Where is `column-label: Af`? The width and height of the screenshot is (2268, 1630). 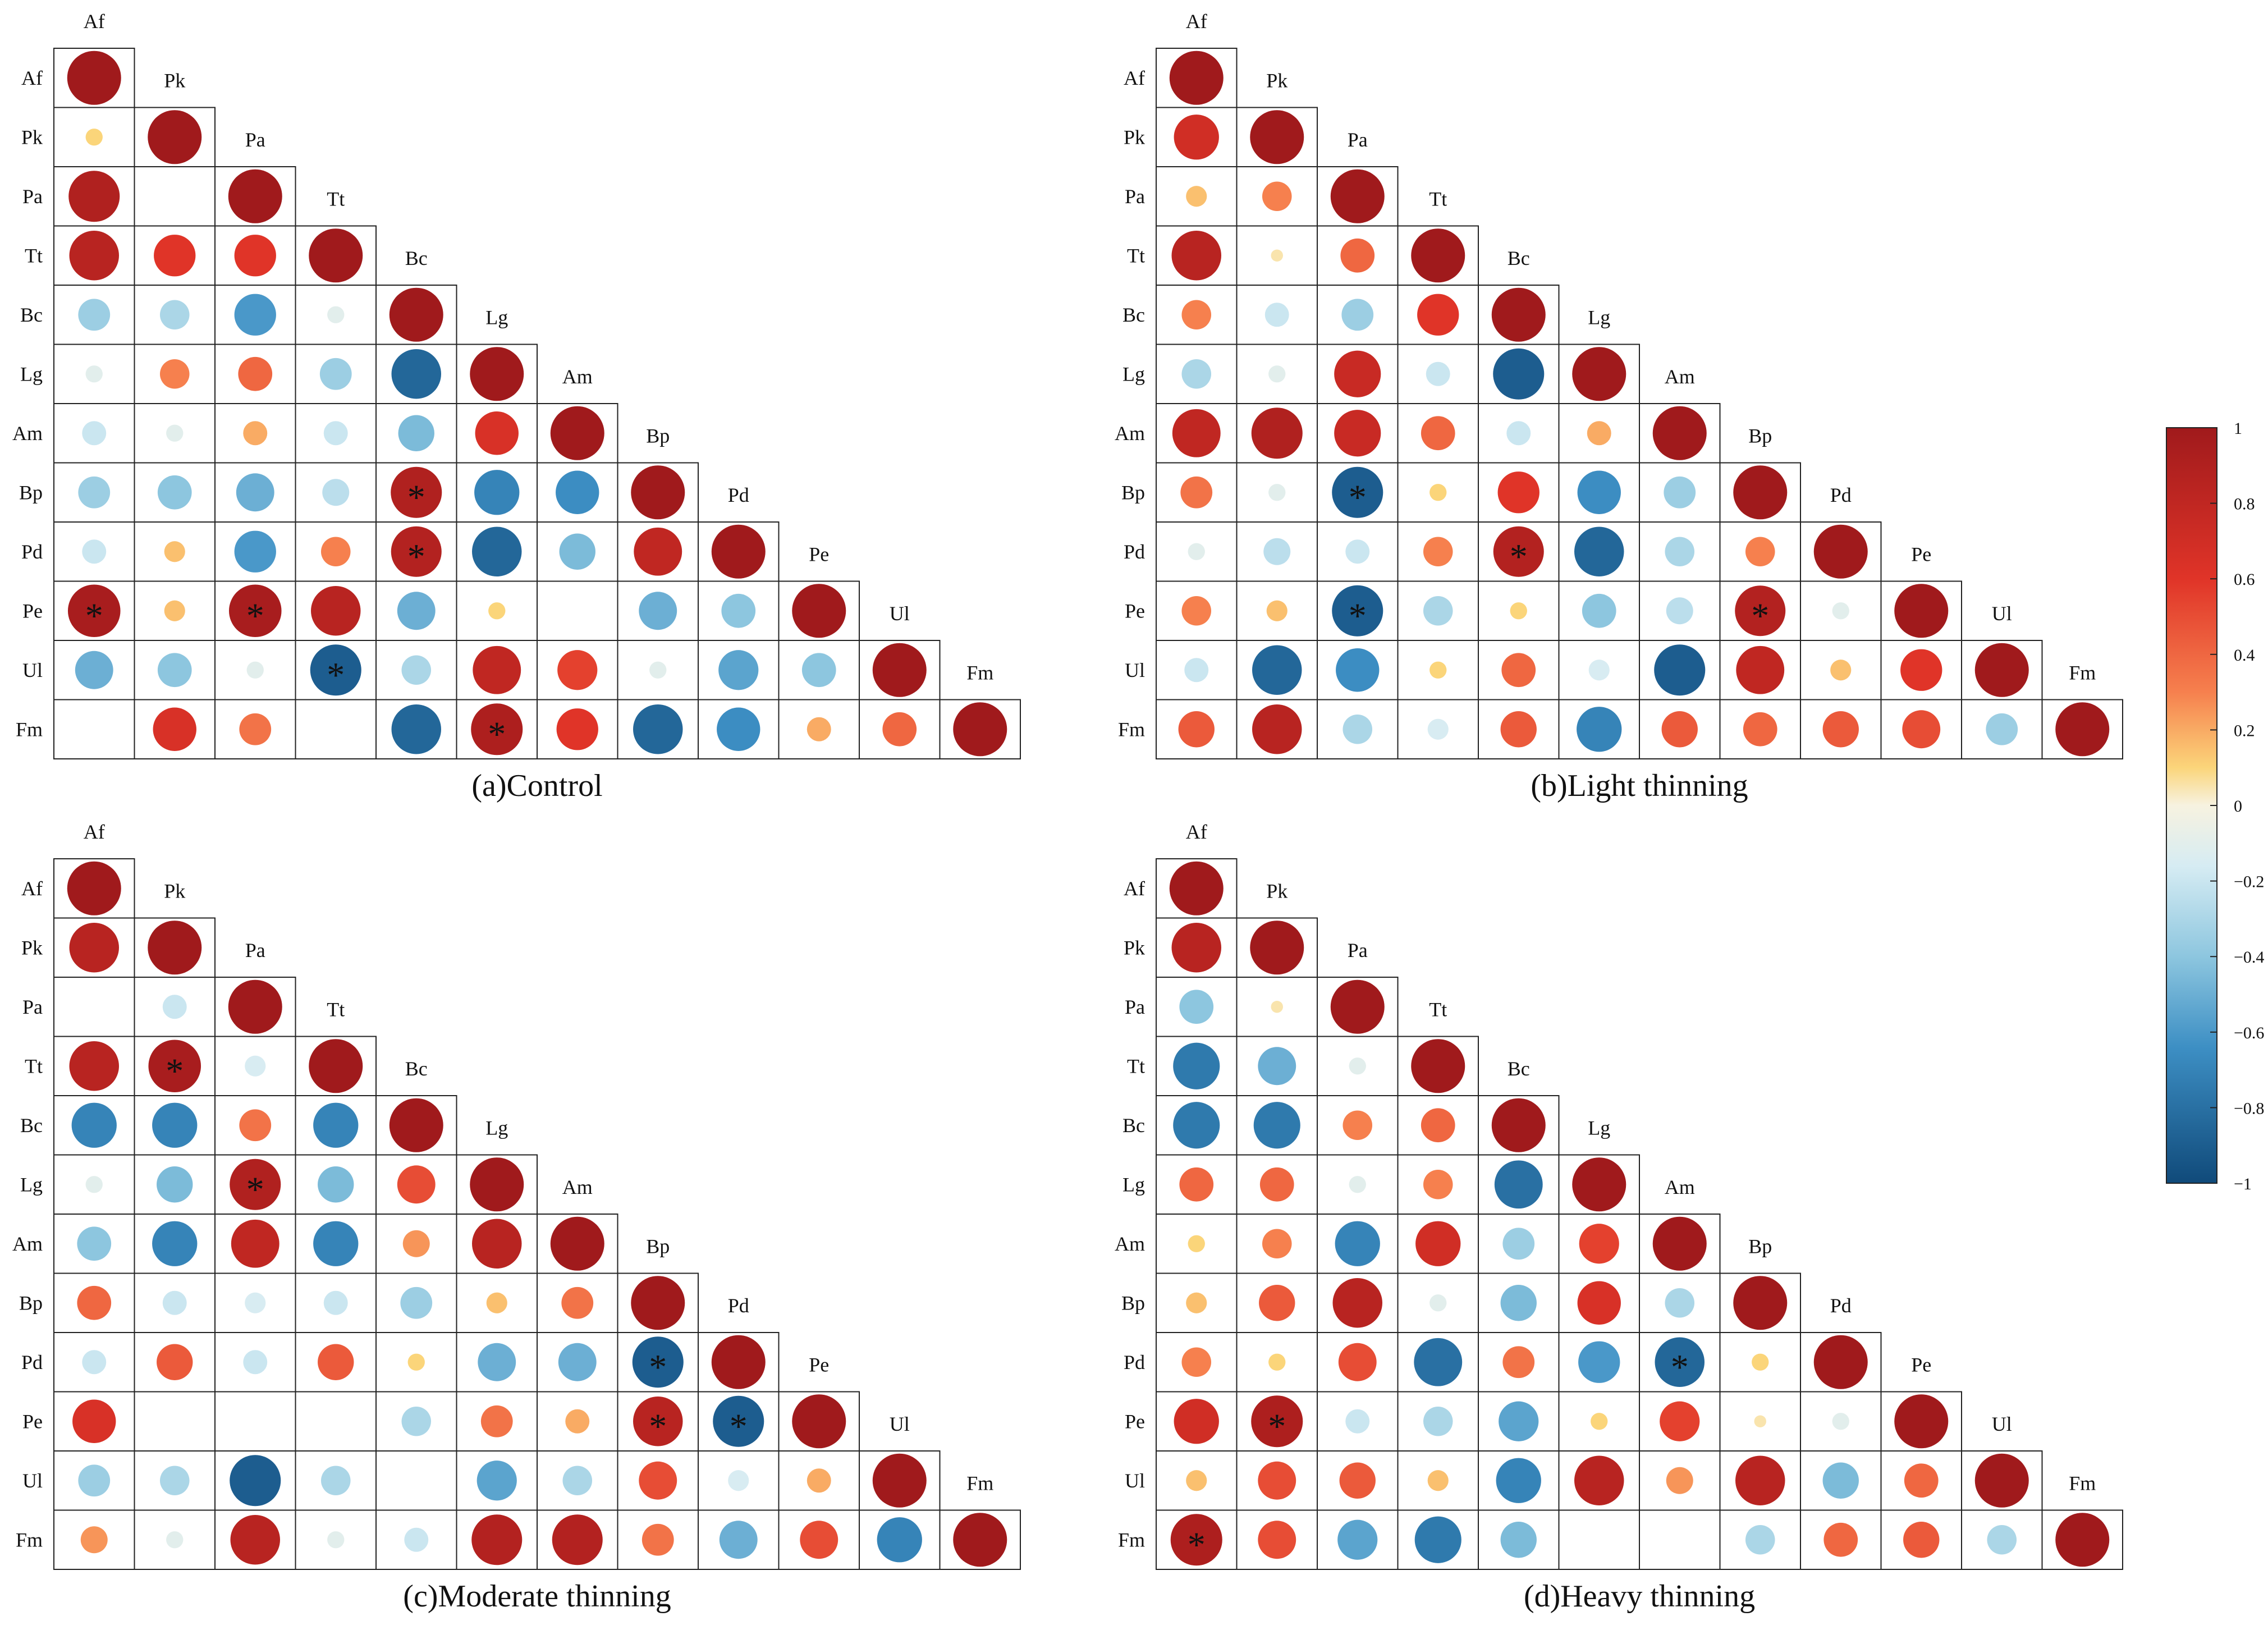
column-label: Af is located at coordinates (94, 832).